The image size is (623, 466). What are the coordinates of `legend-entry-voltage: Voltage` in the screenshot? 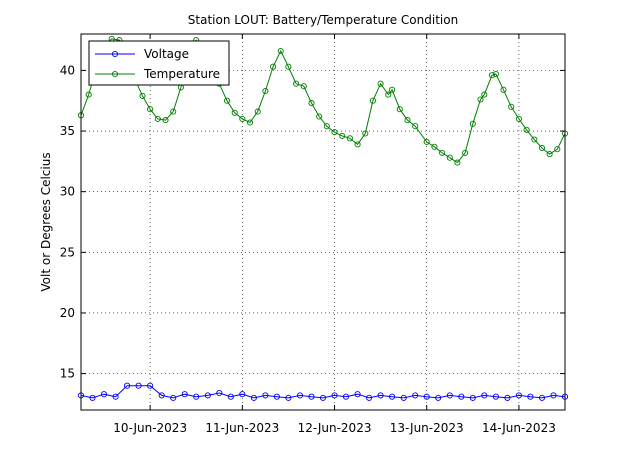 It's located at (166, 54).